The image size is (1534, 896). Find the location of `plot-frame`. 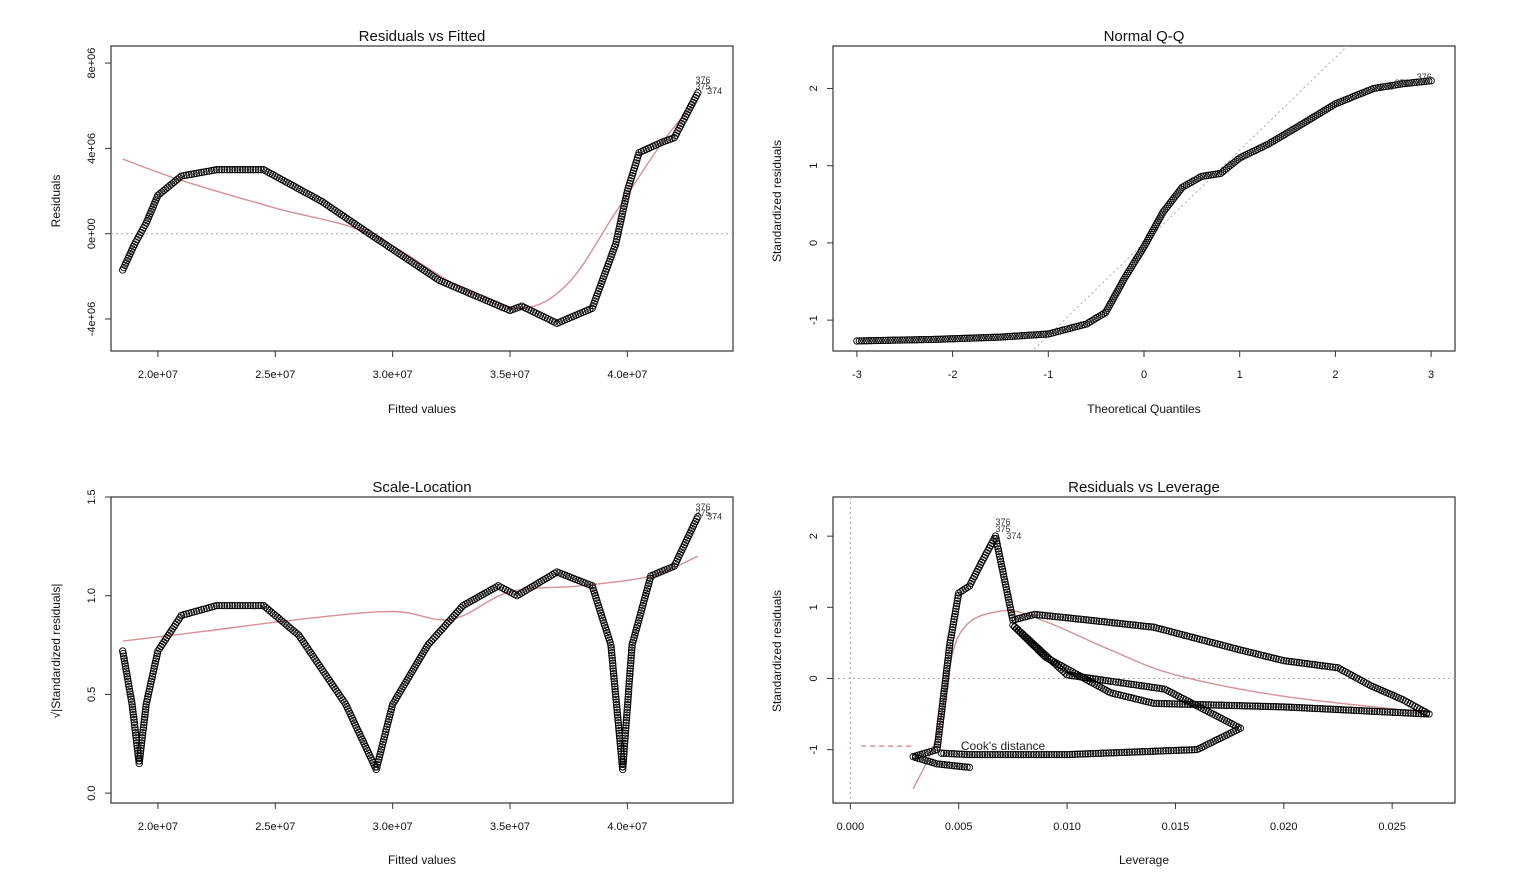

plot-frame is located at coordinates (422, 198).